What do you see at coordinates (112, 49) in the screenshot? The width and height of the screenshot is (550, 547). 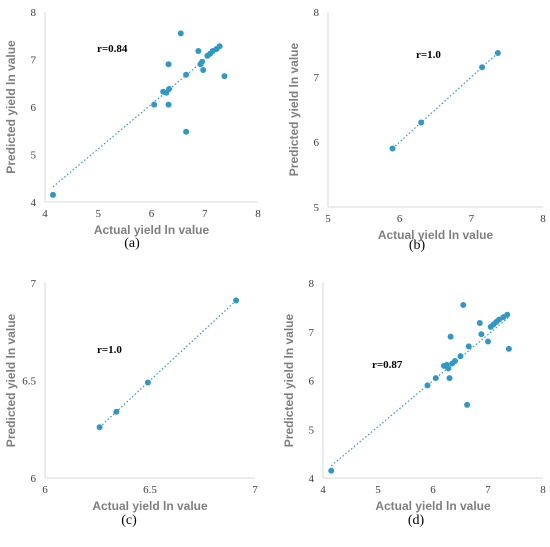 I see `correlation-annotation: r=0.84` at bounding box center [112, 49].